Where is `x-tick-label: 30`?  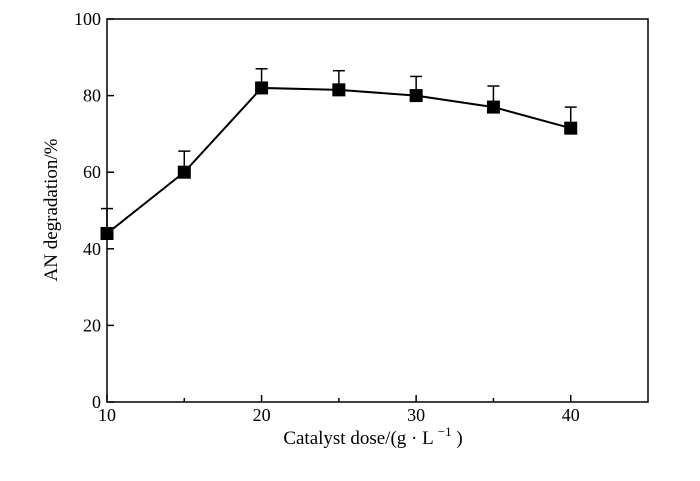
x-tick-label: 30 is located at coordinates (416, 415).